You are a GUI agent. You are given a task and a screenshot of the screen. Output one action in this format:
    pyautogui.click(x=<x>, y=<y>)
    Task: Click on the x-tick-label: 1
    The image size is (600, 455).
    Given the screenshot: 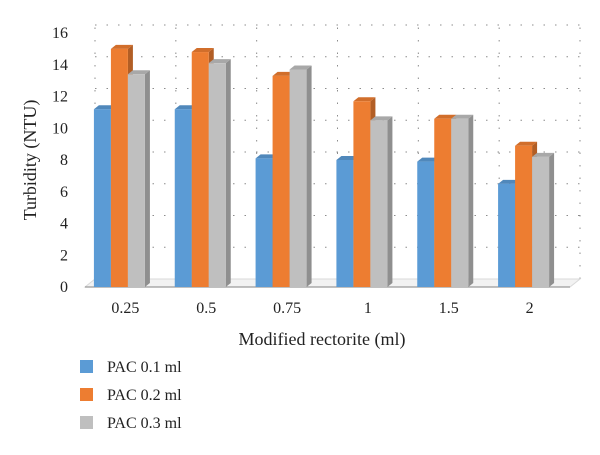 What is the action you would take?
    pyautogui.click(x=368, y=308)
    